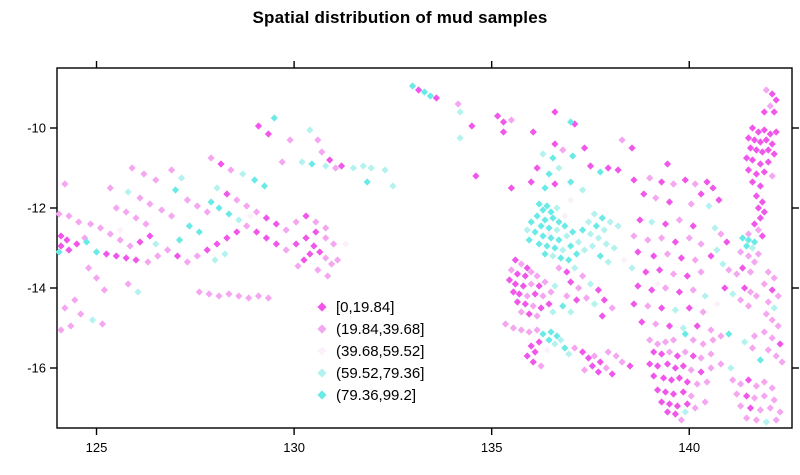 The width and height of the screenshot is (800, 475). What do you see at coordinates (36, 288) in the screenshot?
I see `y-axis-tick-label: -14` at bounding box center [36, 288].